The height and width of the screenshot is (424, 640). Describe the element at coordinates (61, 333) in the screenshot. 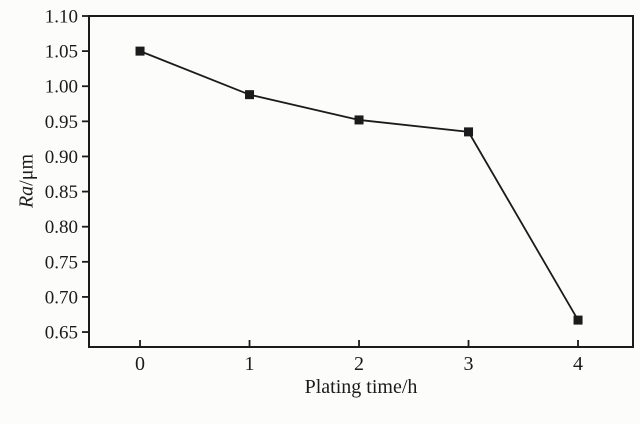

I see `y-tick-label: 0.65` at that location.